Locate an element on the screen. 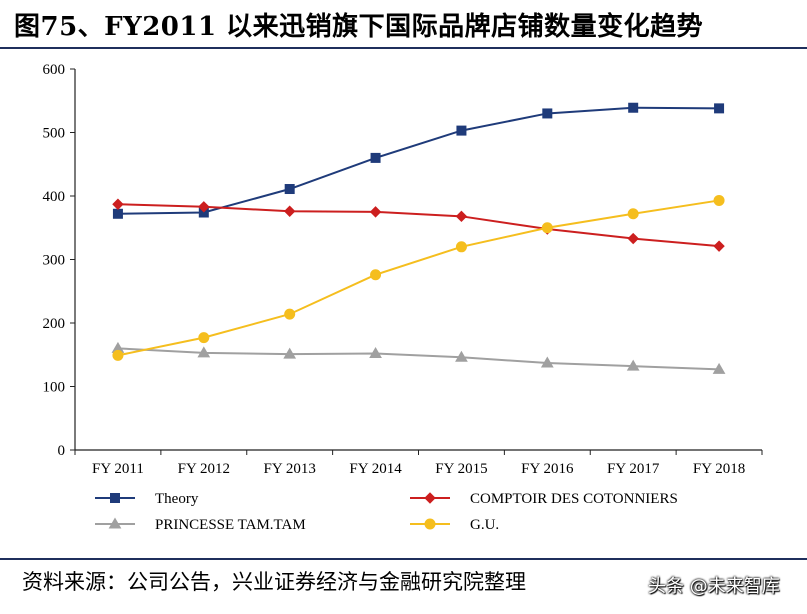  y-tick-label: 0 is located at coordinates (62, 451).